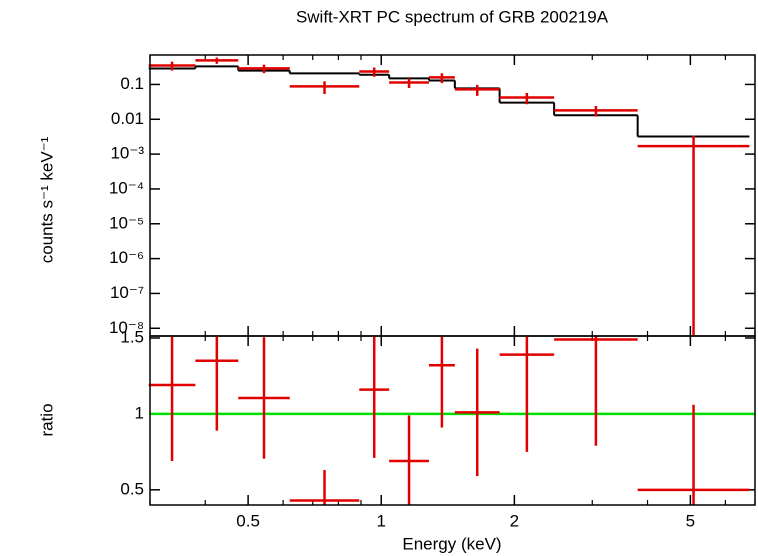  I want to click on x-tick-label: 1, so click(381, 520).